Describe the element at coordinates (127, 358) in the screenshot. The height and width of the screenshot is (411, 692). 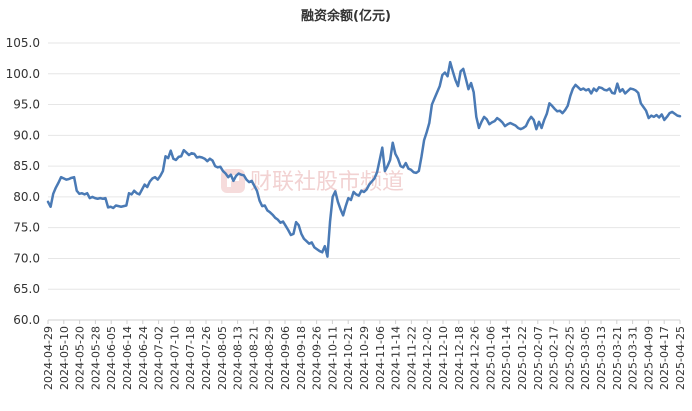
I see `x-tick-label: 2024-06-14` at that location.